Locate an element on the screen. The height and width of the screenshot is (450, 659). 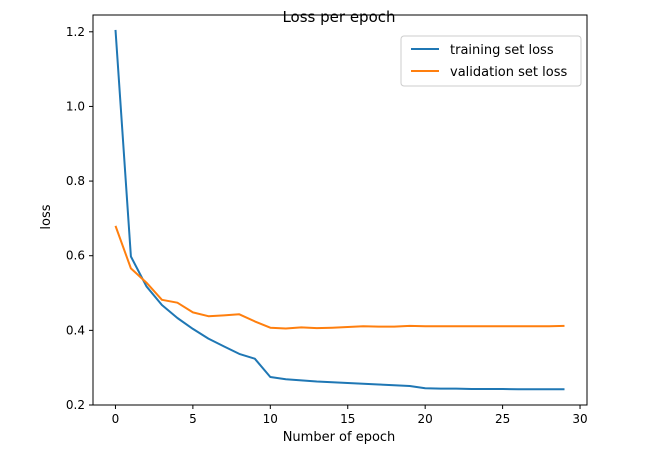
legend-label-training: training set loss is located at coordinates (502, 50).